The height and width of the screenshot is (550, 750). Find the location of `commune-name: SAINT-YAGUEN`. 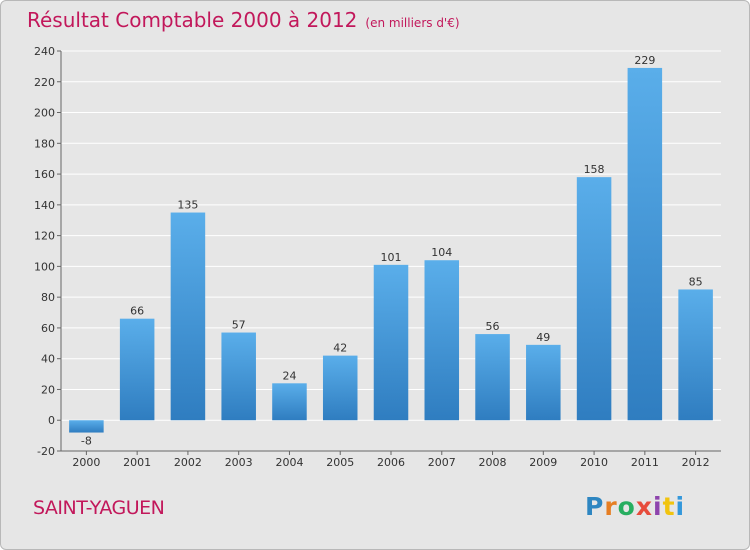

commune-name: SAINT-YAGUEN is located at coordinates (99, 508).